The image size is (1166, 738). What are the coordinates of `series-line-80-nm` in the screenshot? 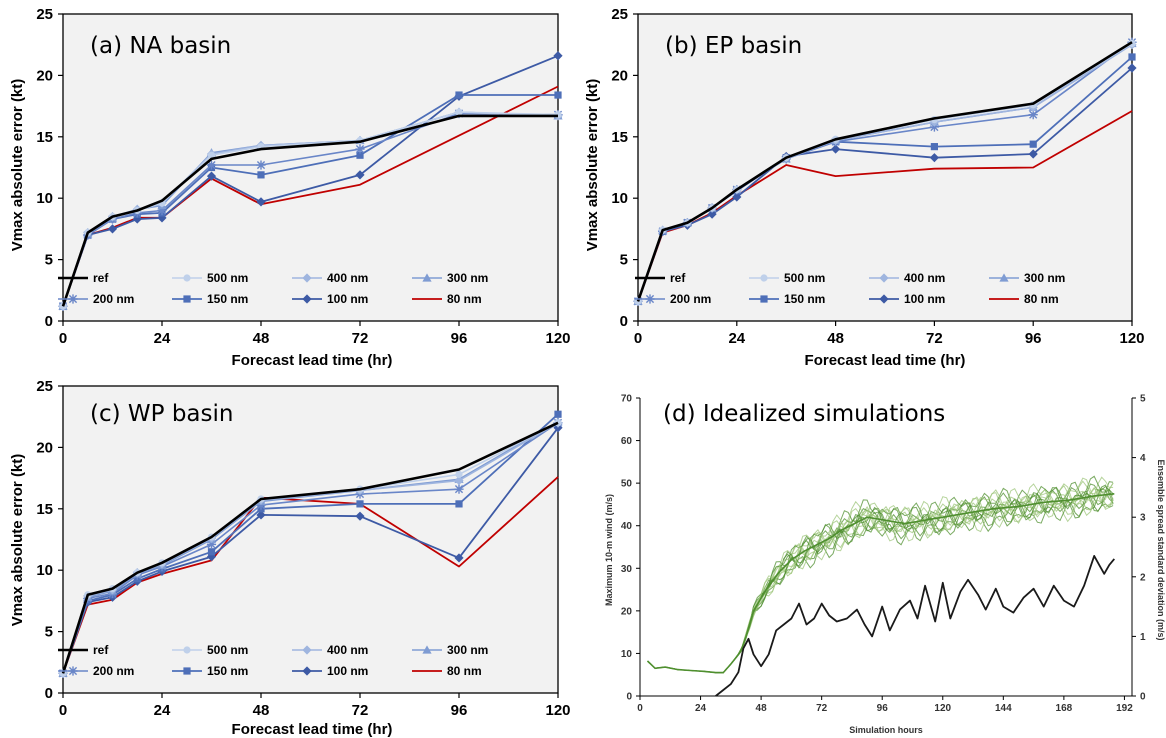 It's located at (310, 575).